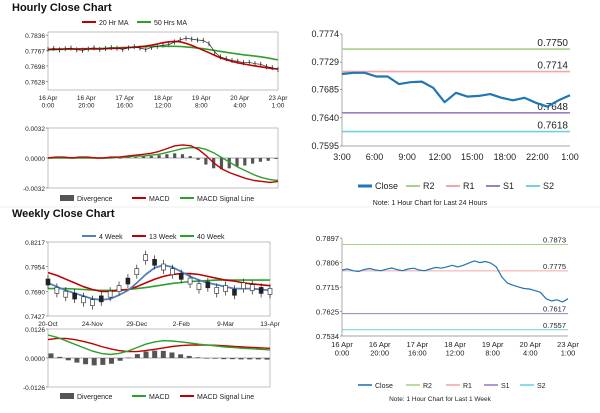  What do you see at coordinates (386, 186) in the screenshot?
I see `legend-hourly-pivot-close-label: Close` at bounding box center [386, 186].